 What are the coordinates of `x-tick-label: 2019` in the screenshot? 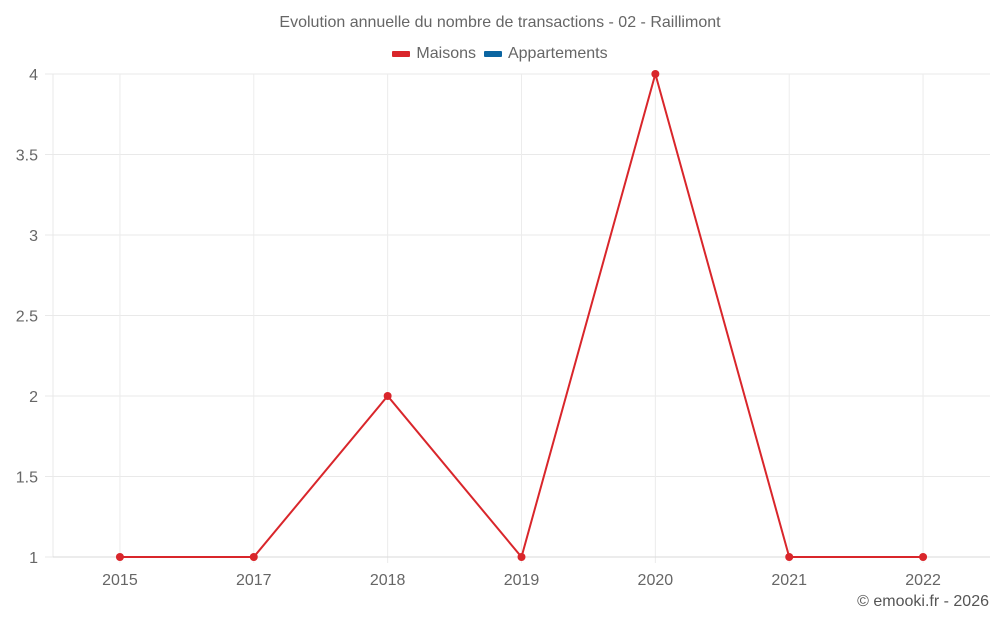 It's located at (522, 580).